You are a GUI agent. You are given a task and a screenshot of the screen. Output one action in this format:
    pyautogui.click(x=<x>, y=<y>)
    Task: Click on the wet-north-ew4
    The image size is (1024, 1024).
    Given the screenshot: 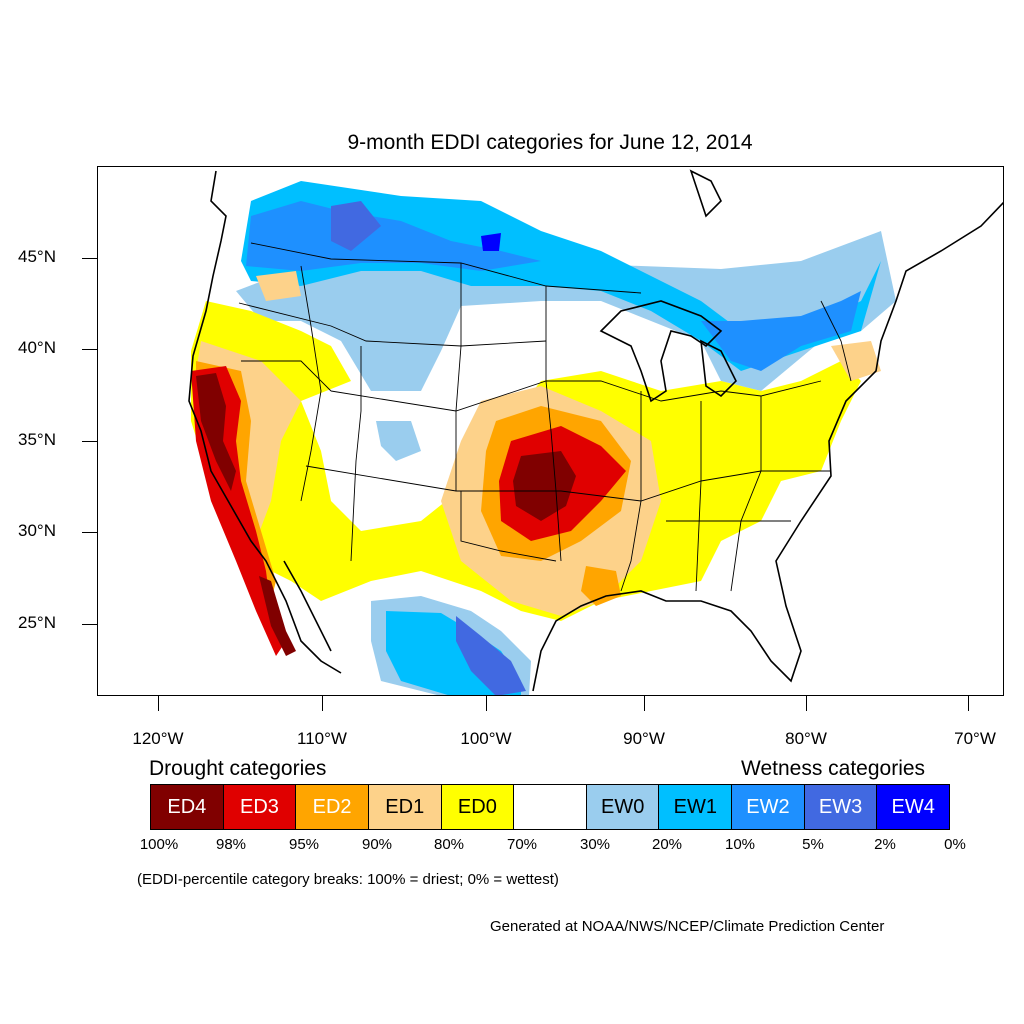 What is the action you would take?
    pyautogui.click(x=491, y=242)
    